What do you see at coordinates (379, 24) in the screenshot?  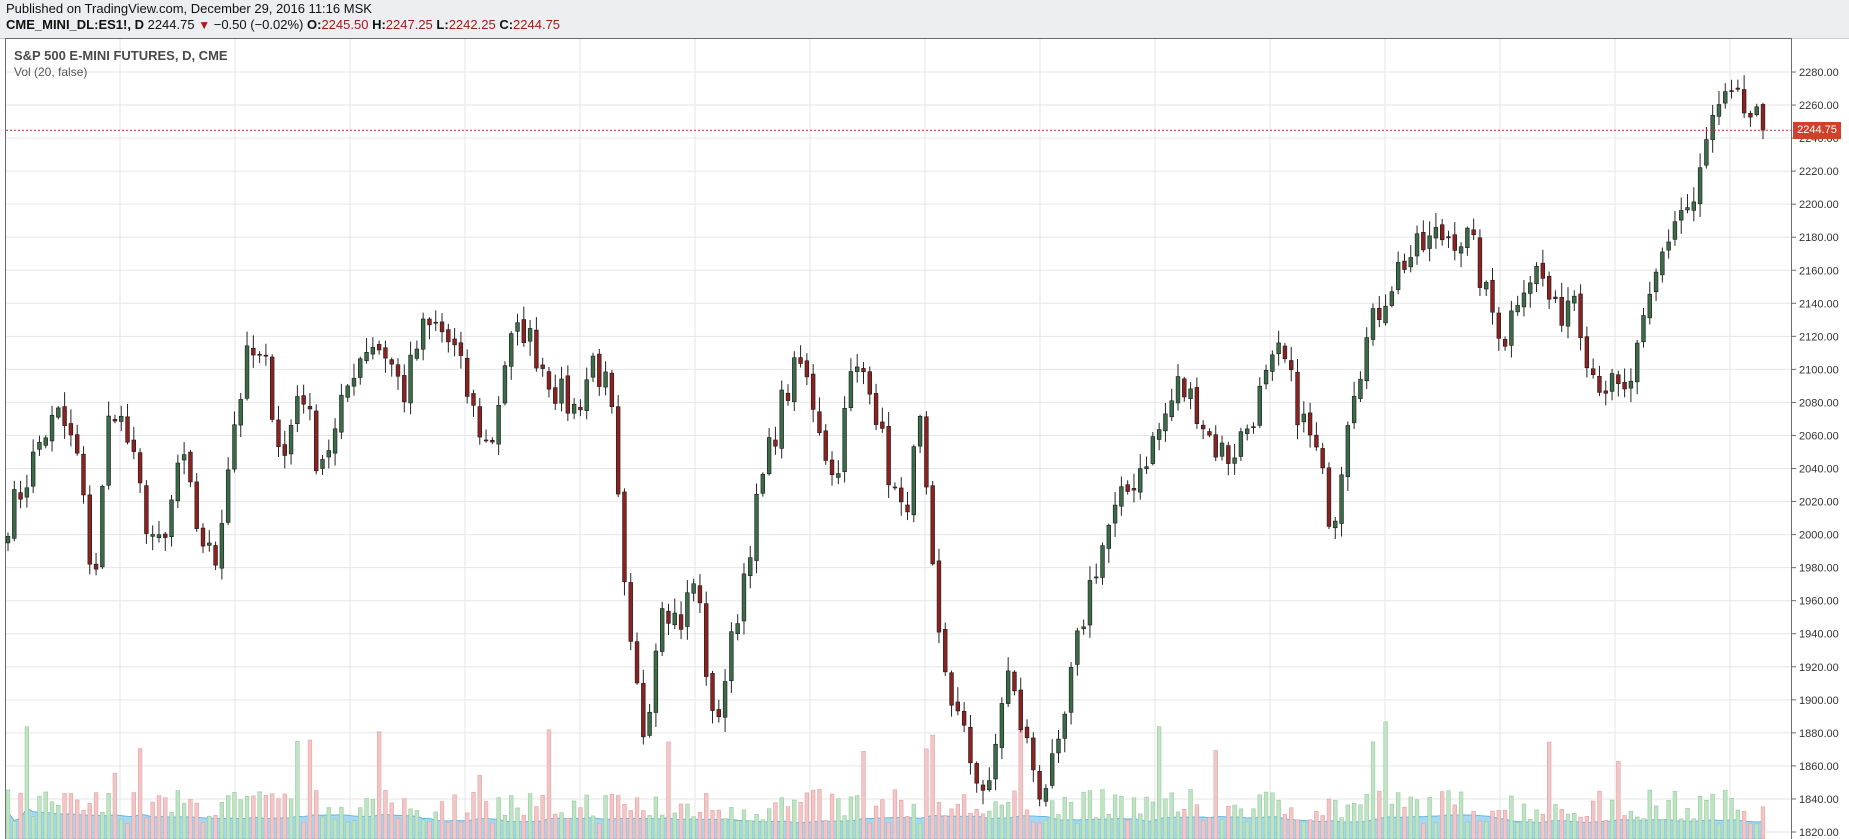 I see `high-label: H:` at bounding box center [379, 24].